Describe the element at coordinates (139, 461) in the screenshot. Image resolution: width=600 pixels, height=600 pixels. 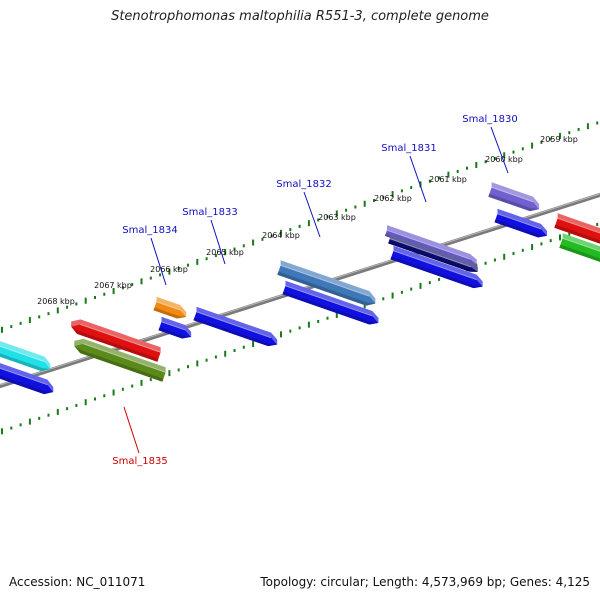
I see `gene-label: Smal_1835` at that location.